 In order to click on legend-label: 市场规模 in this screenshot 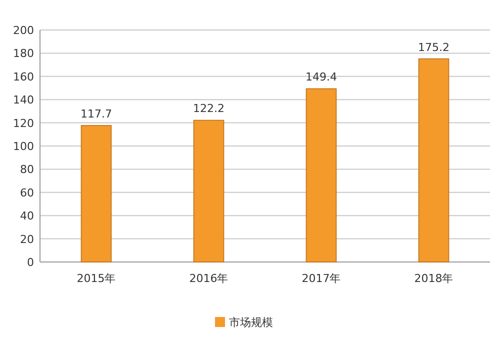, I will do `click(251, 322)`.